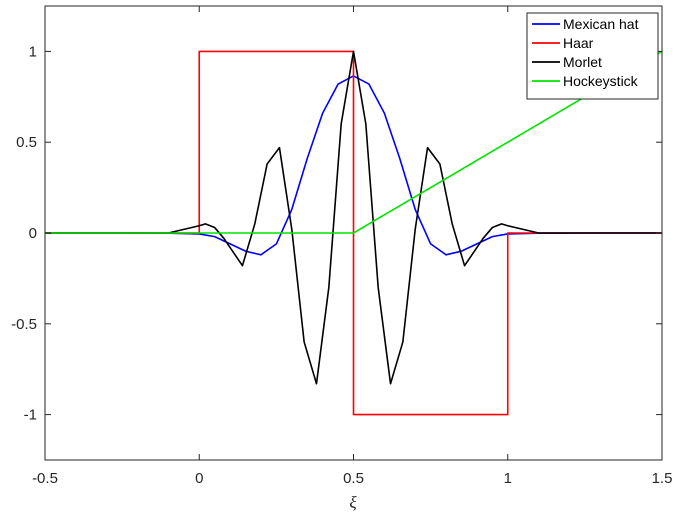 The image size is (700, 523). What do you see at coordinates (45, 478) in the screenshot?
I see `x-tick-label: -0.5` at bounding box center [45, 478].